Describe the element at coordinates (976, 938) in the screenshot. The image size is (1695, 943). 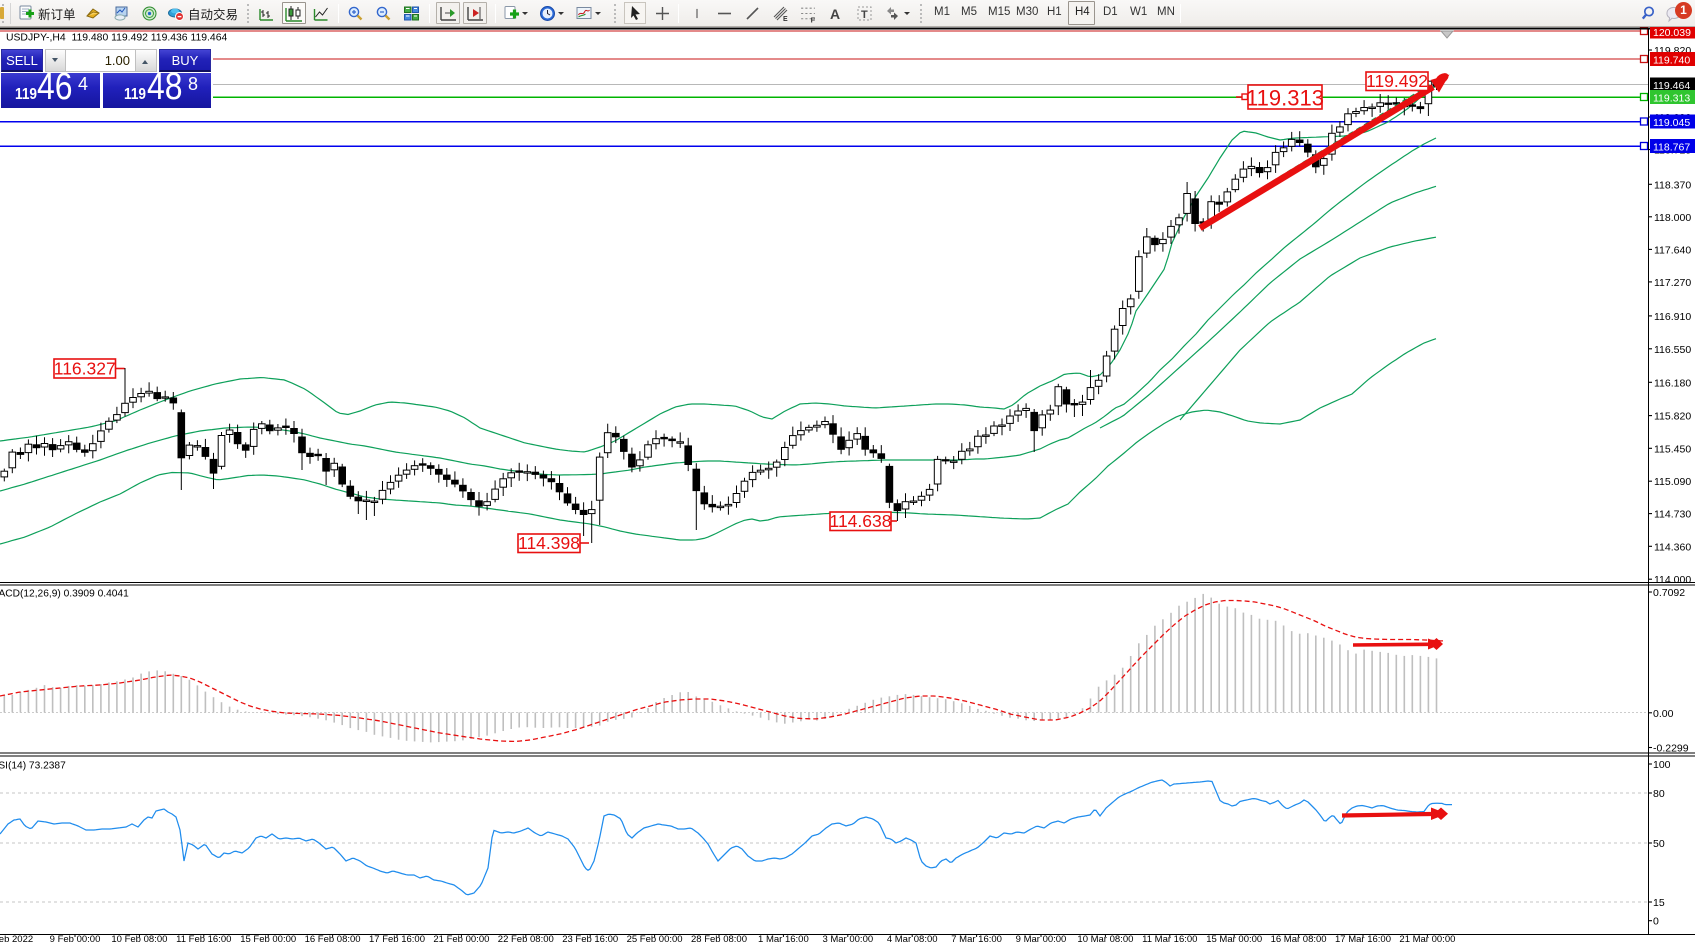
I see `svg-text: 7 Mar 16:00` at that location.